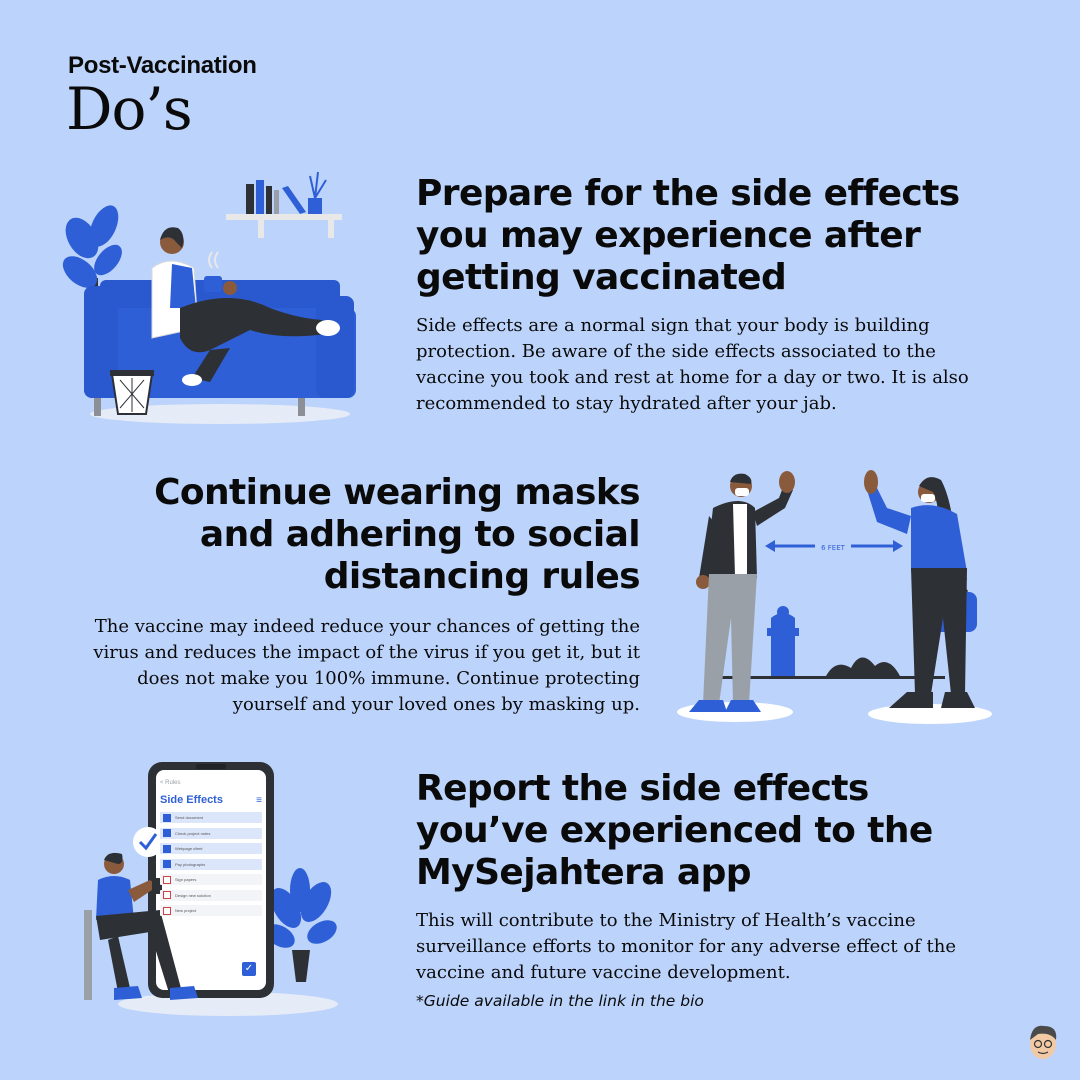  I want to click on checklist-item-label: Design new solution, so click(193, 895).